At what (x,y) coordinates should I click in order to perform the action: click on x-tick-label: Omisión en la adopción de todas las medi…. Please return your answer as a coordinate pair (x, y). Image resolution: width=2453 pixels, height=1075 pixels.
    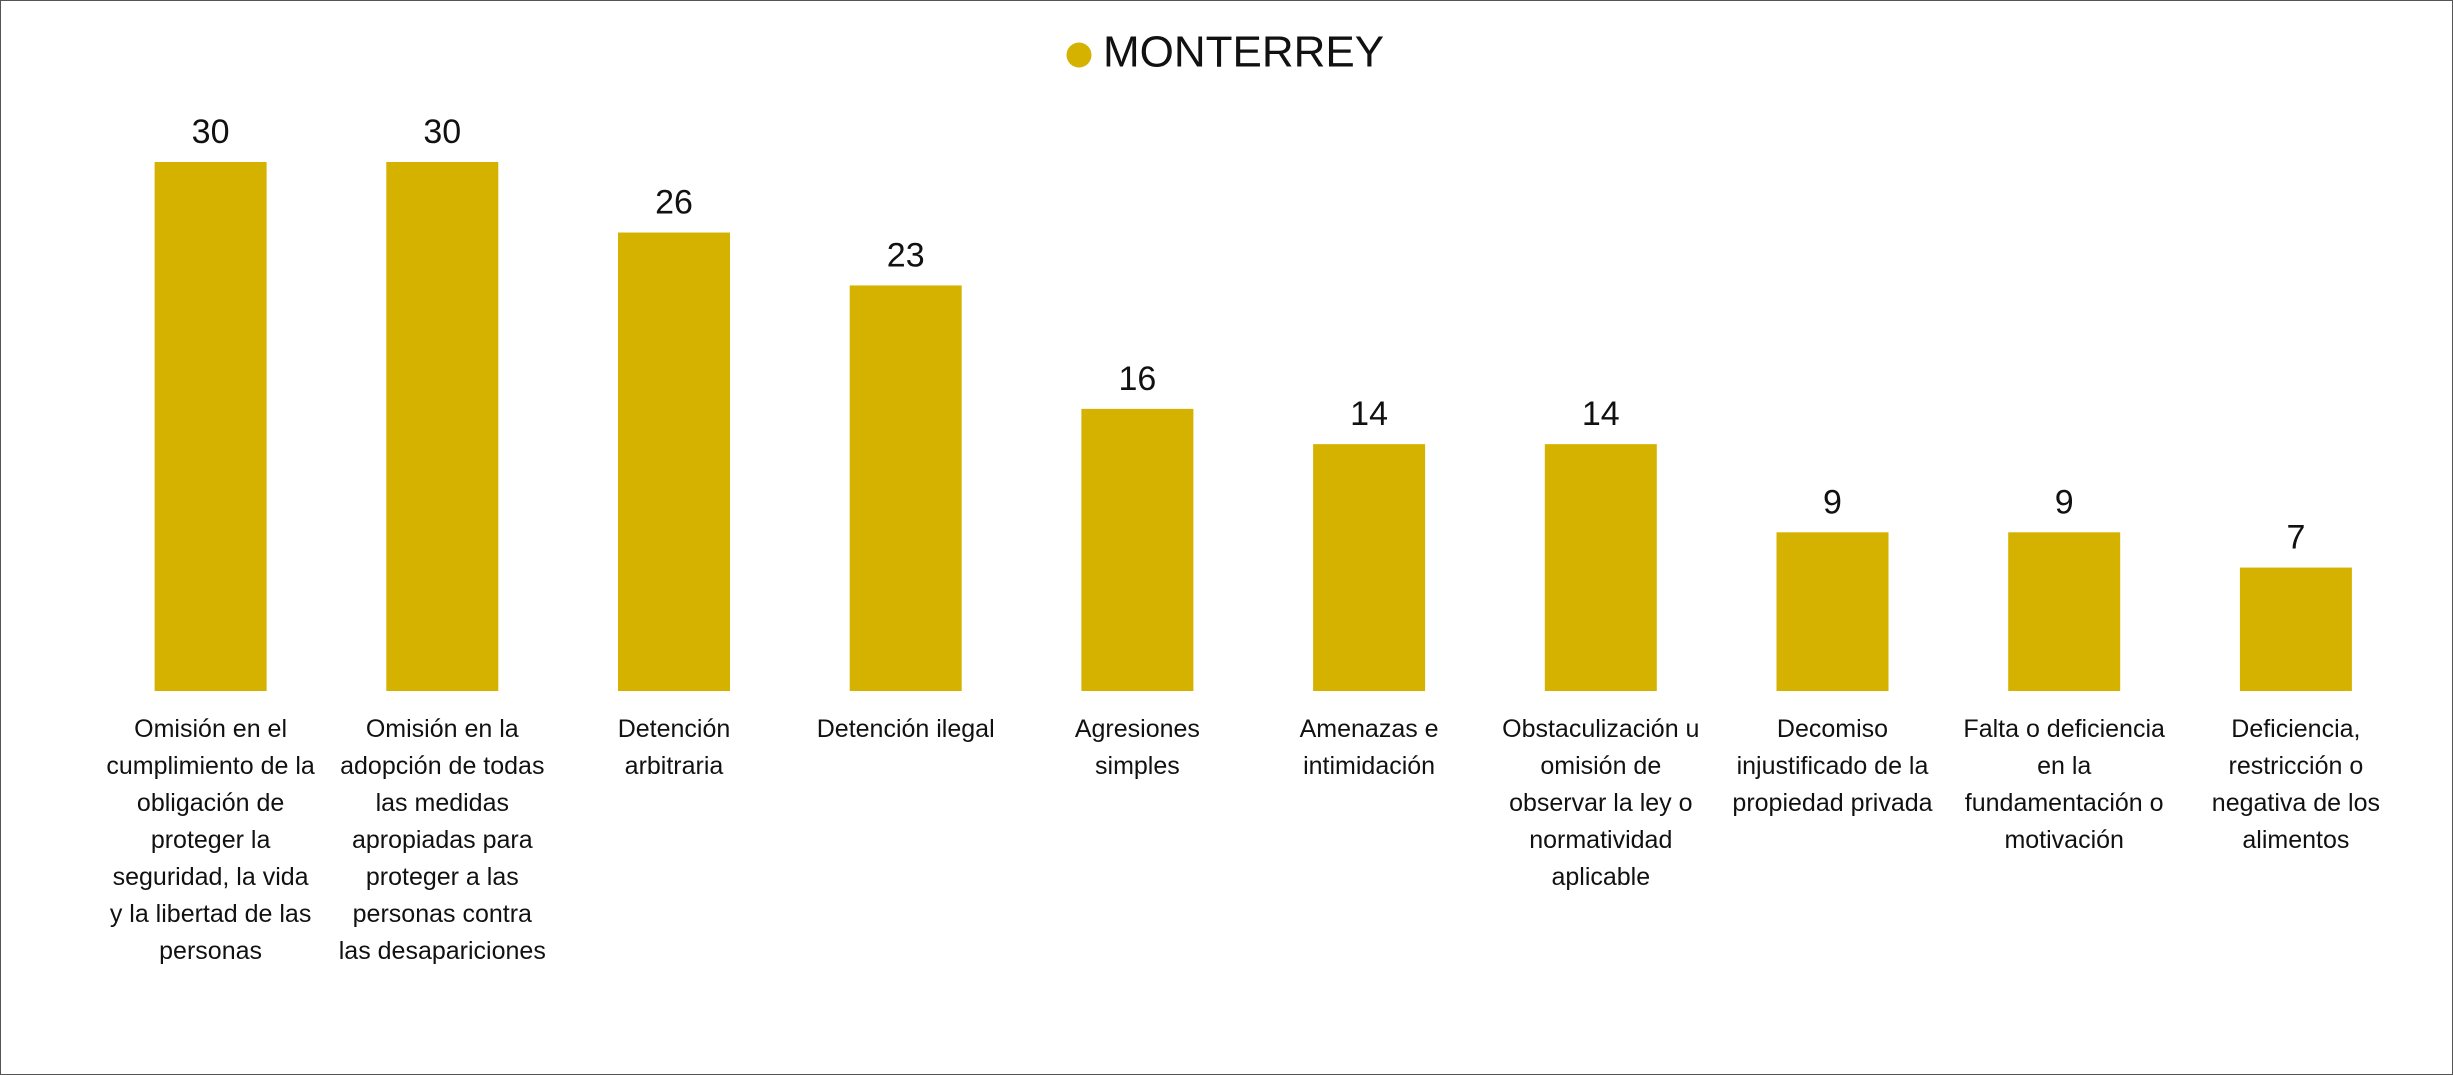
    Looking at the image, I should click on (442, 840).